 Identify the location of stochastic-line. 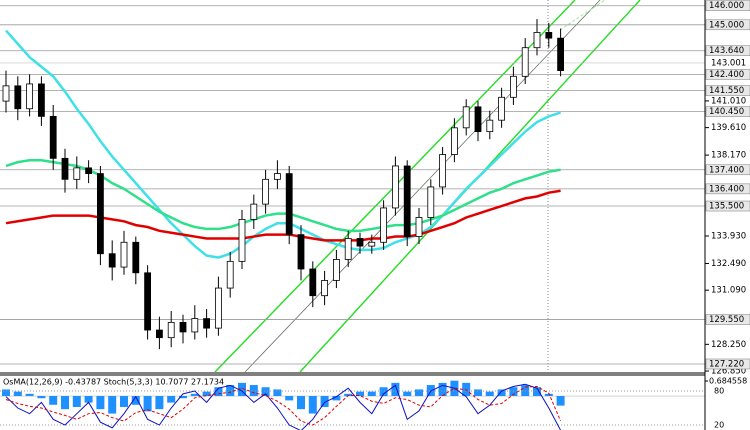
(283, 405).